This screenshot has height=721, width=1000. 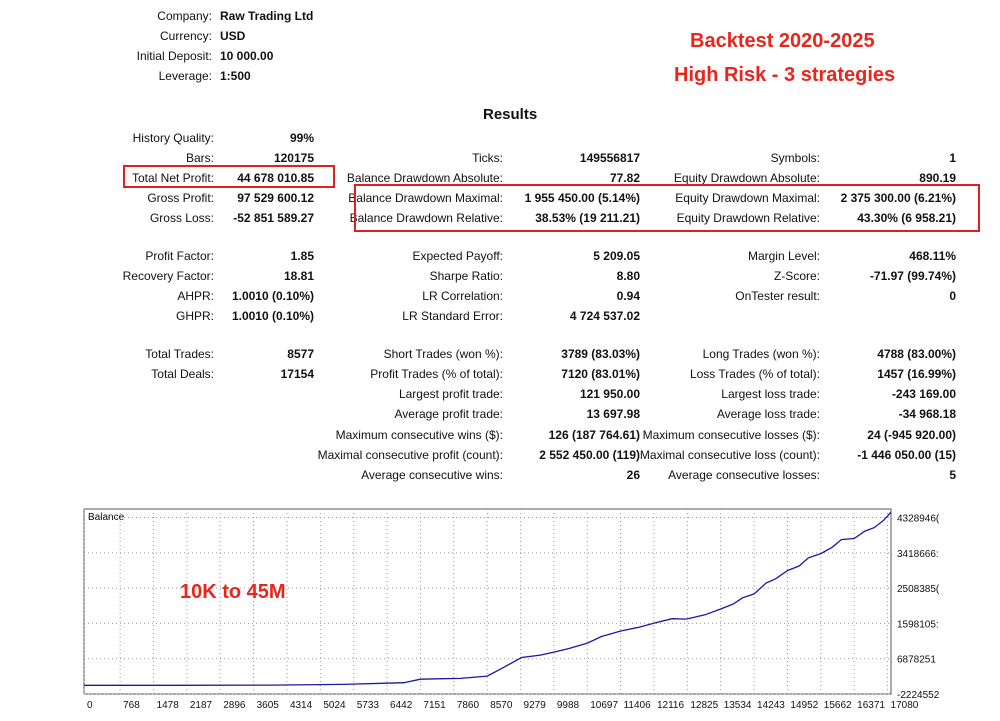 I want to click on leverage-value: 1:500, so click(x=235, y=76).